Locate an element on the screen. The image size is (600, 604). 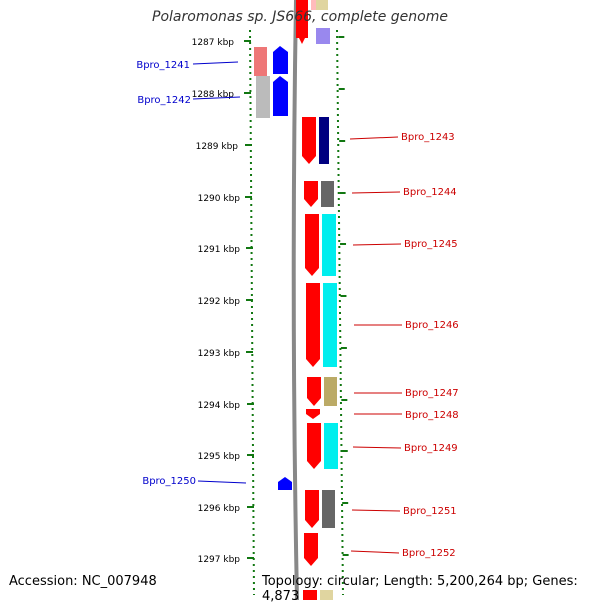
gene-block-1241-left is located at coordinates (260, 61).